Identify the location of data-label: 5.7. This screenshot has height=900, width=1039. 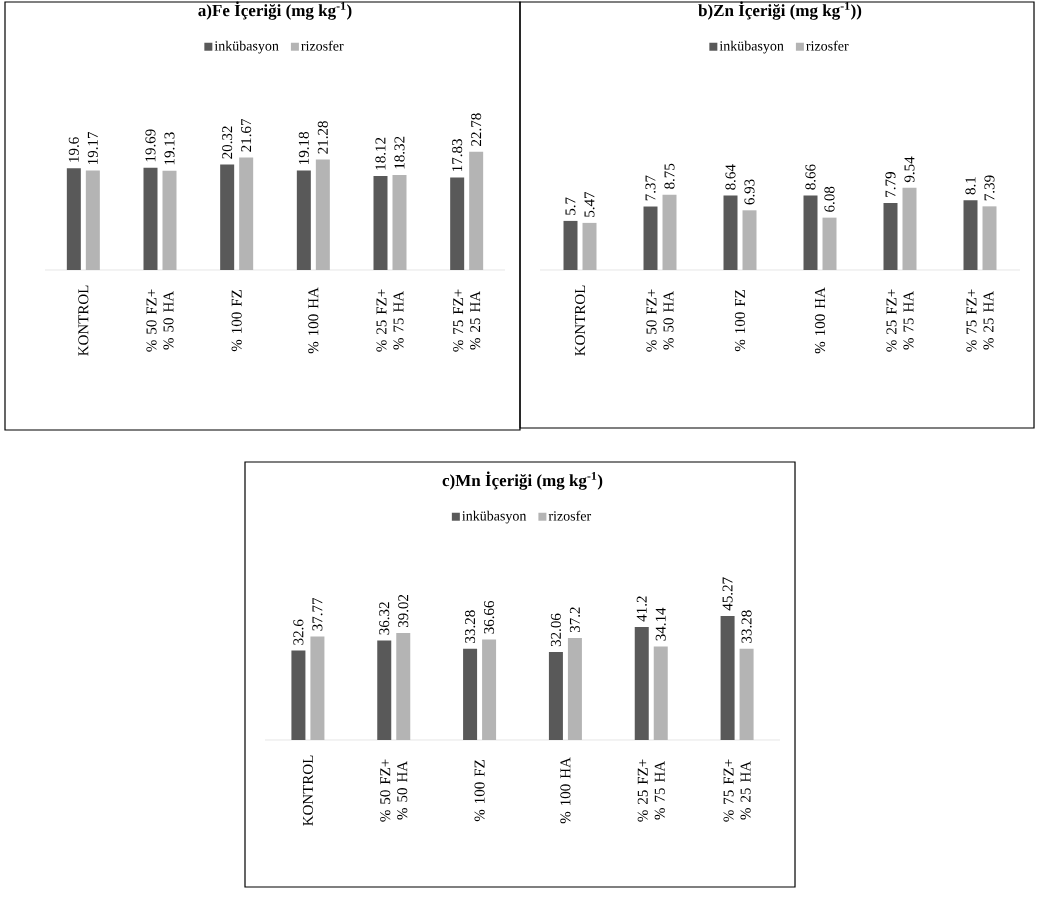
(570, 206).